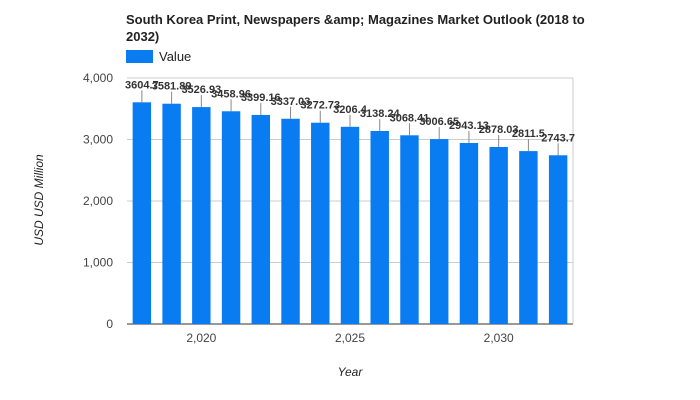 The width and height of the screenshot is (700, 400). What do you see at coordinates (98, 78) in the screenshot?
I see `y-tick-label: 4,000` at bounding box center [98, 78].